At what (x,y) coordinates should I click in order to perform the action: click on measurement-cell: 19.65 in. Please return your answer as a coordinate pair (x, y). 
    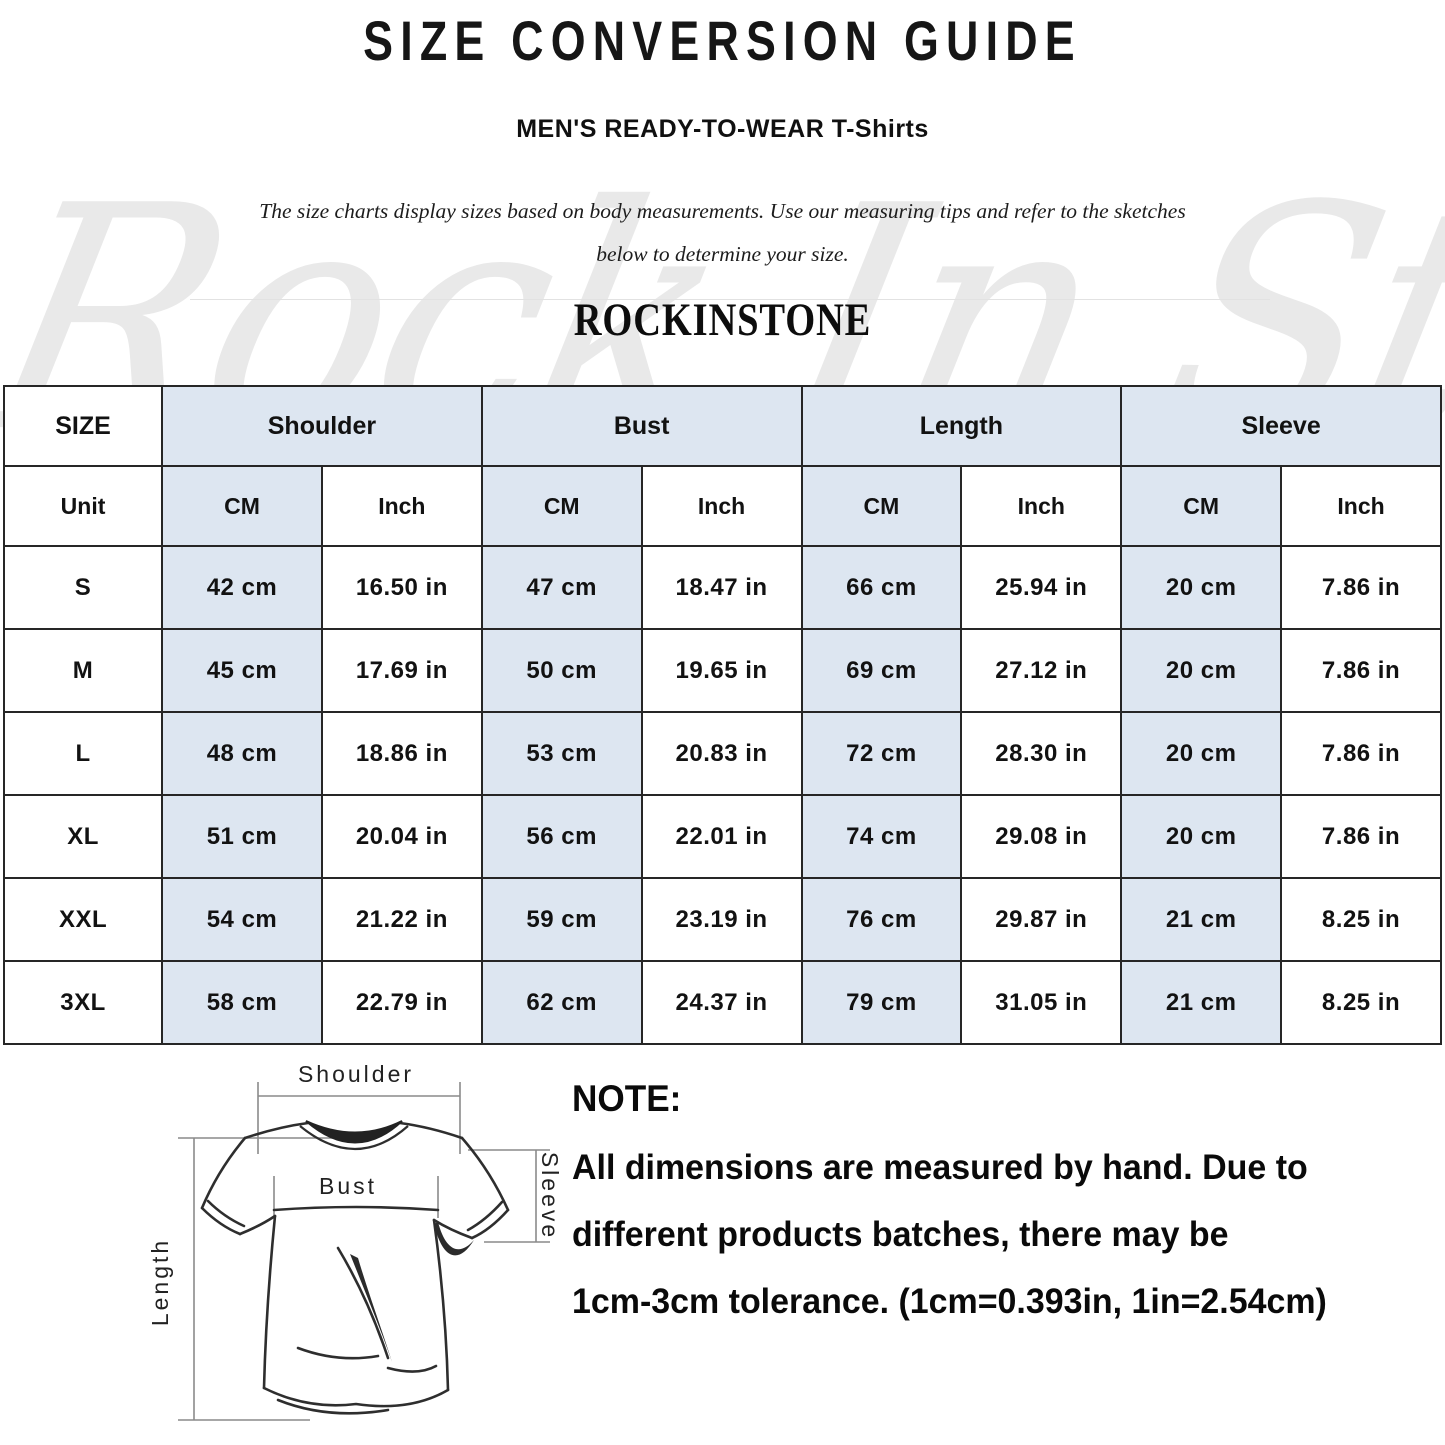
    Looking at the image, I should click on (721, 670).